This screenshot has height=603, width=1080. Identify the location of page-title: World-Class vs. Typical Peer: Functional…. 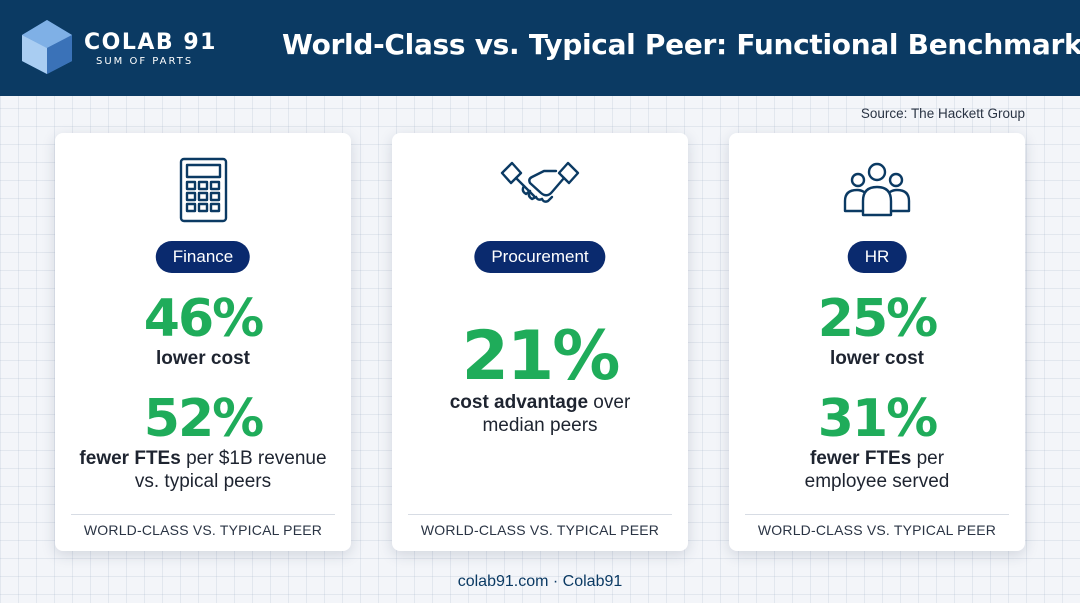
(681, 44).